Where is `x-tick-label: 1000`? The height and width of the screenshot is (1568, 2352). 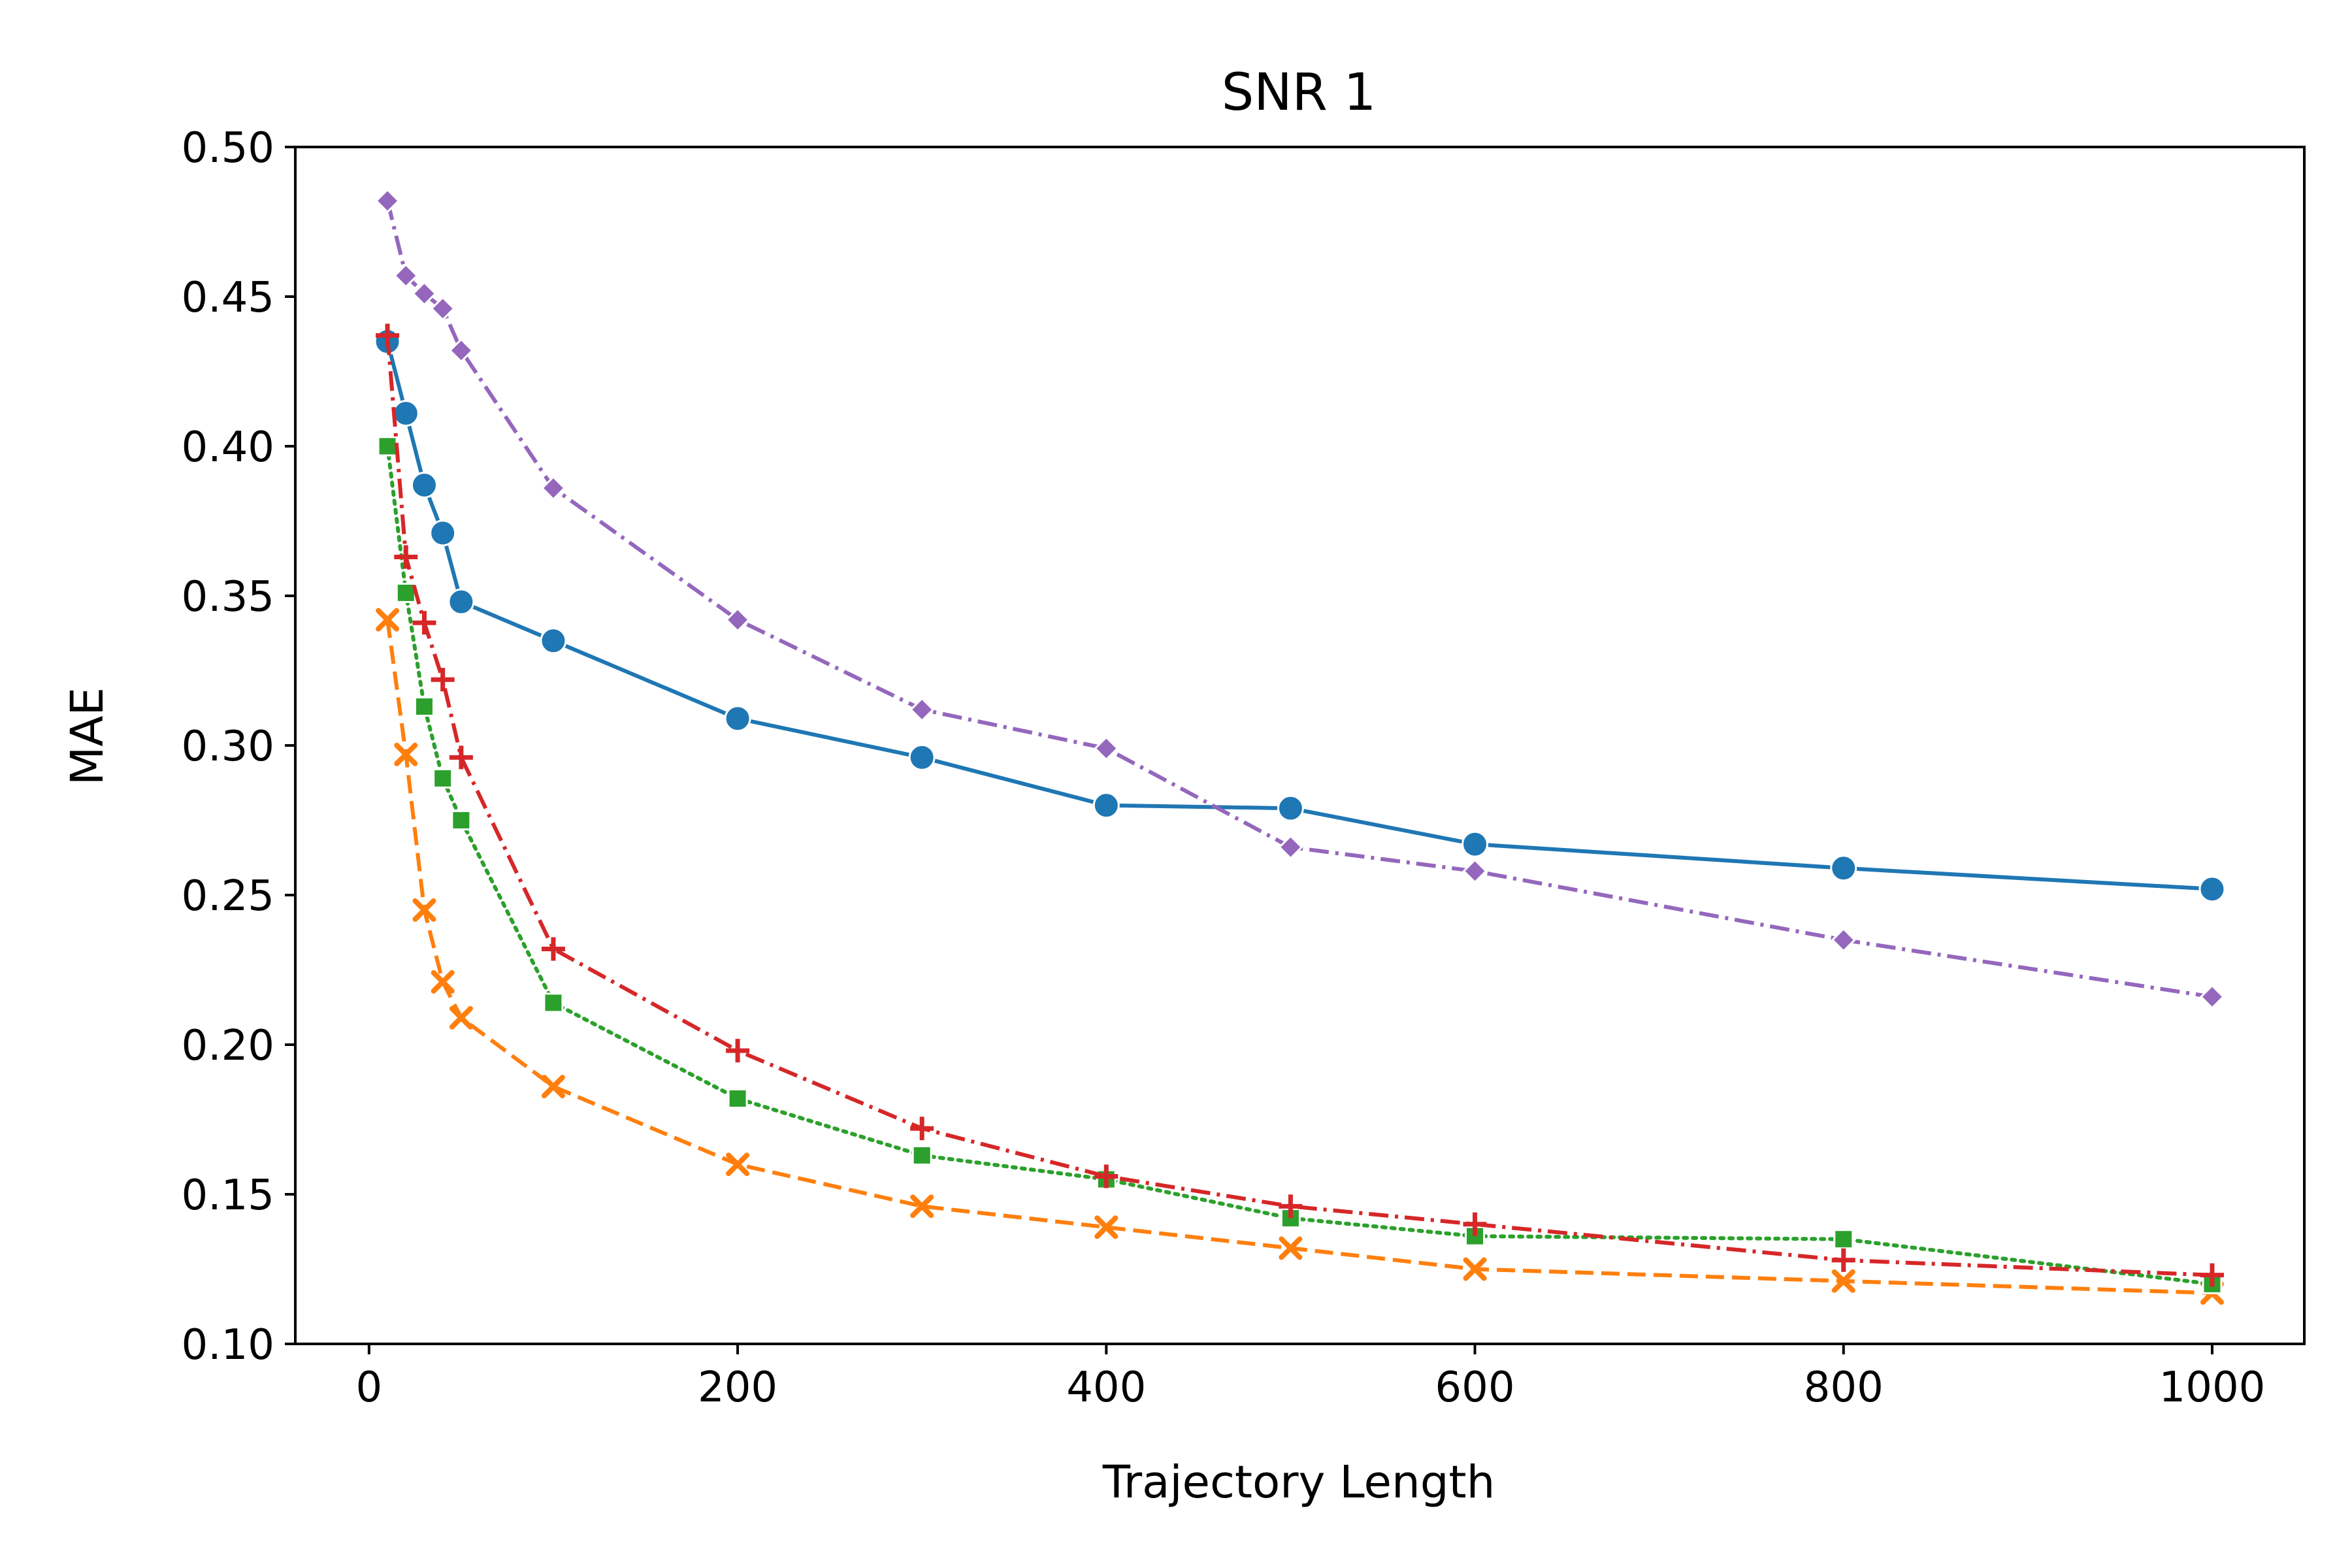 x-tick-label: 1000 is located at coordinates (2212, 1388).